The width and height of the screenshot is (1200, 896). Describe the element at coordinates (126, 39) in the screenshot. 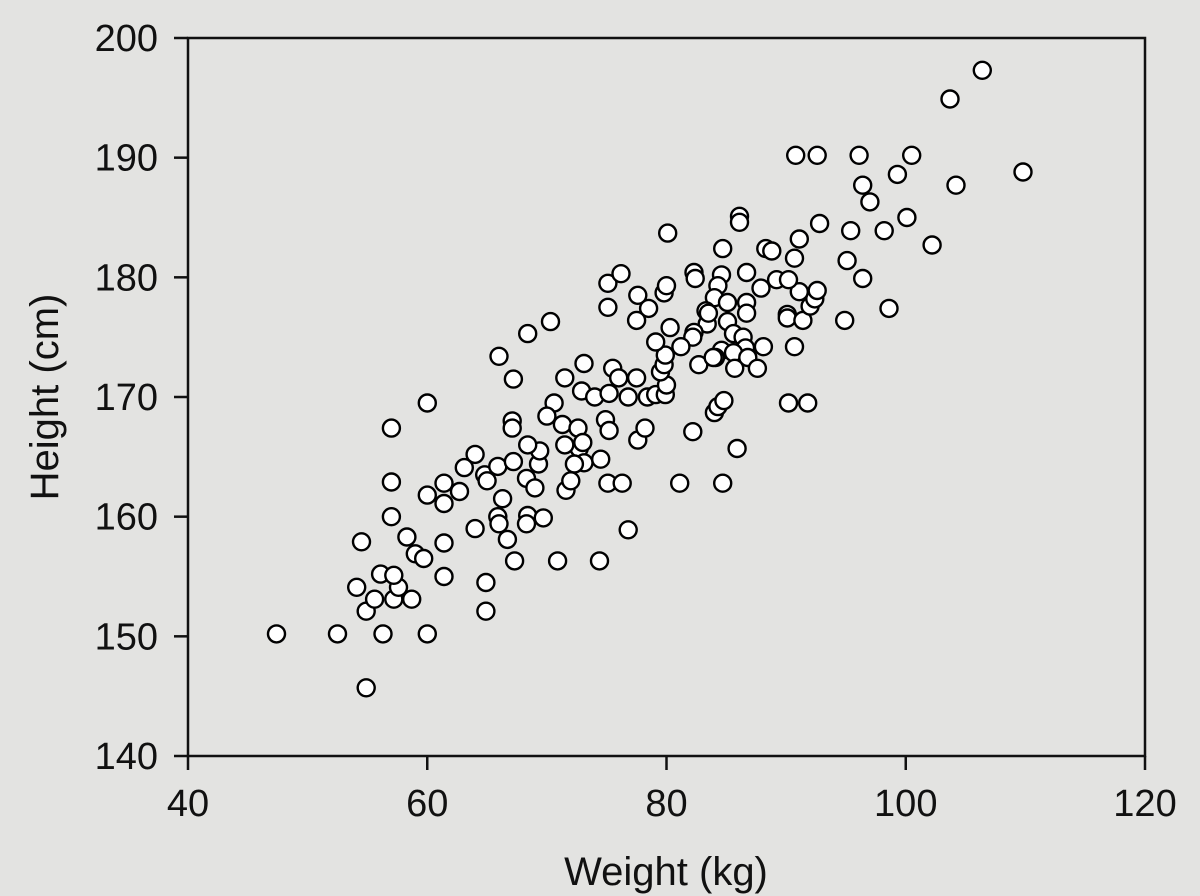

I see `y-tick-label: 200` at that location.